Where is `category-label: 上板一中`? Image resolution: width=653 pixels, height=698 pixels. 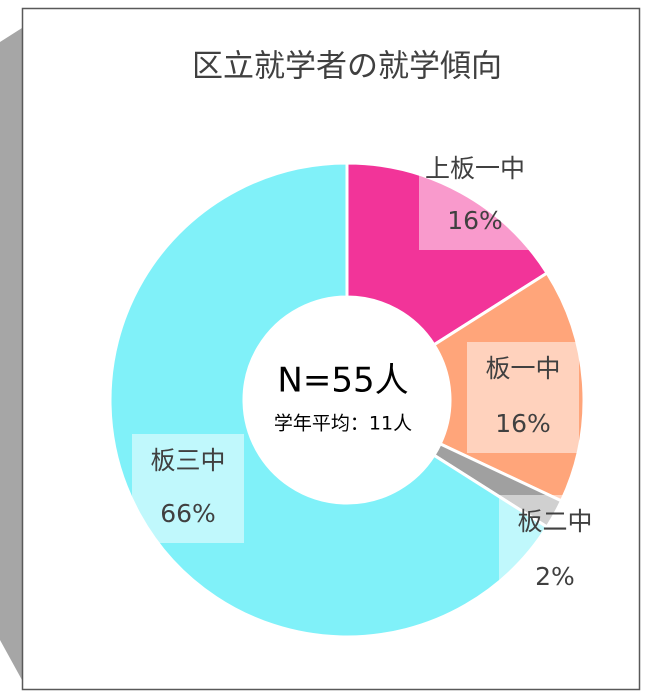
category-label: 上板一中 is located at coordinates (475, 168).